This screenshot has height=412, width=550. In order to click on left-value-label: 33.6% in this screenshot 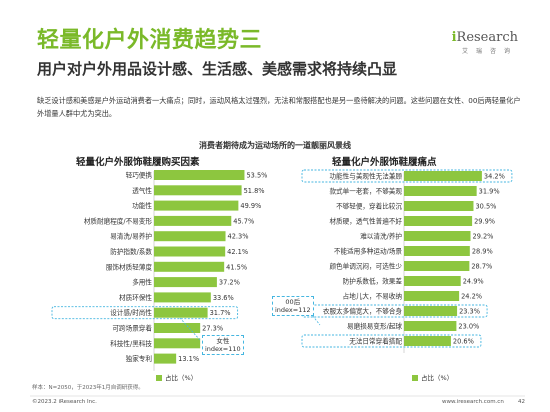, I will do `click(223, 298)`.